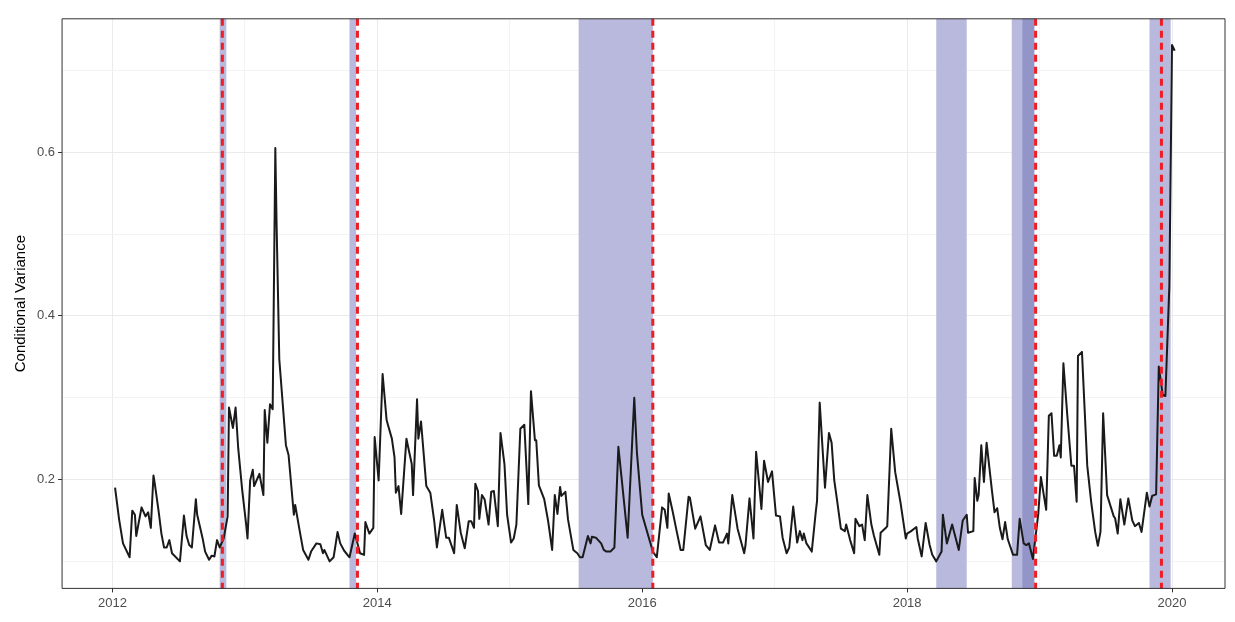  Describe the element at coordinates (1172, 602) in the screenshot. I see `x-tick-label: 2020` at that location.